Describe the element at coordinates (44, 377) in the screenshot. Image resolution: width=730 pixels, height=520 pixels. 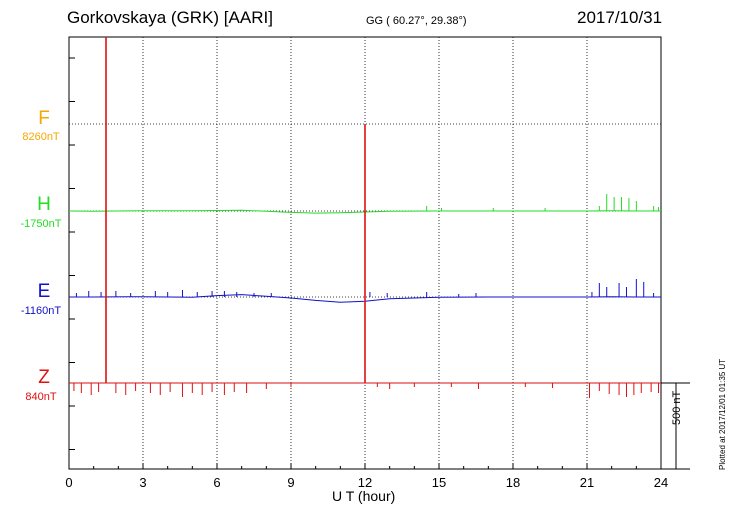
I see `component-z-label: Z` at that location.